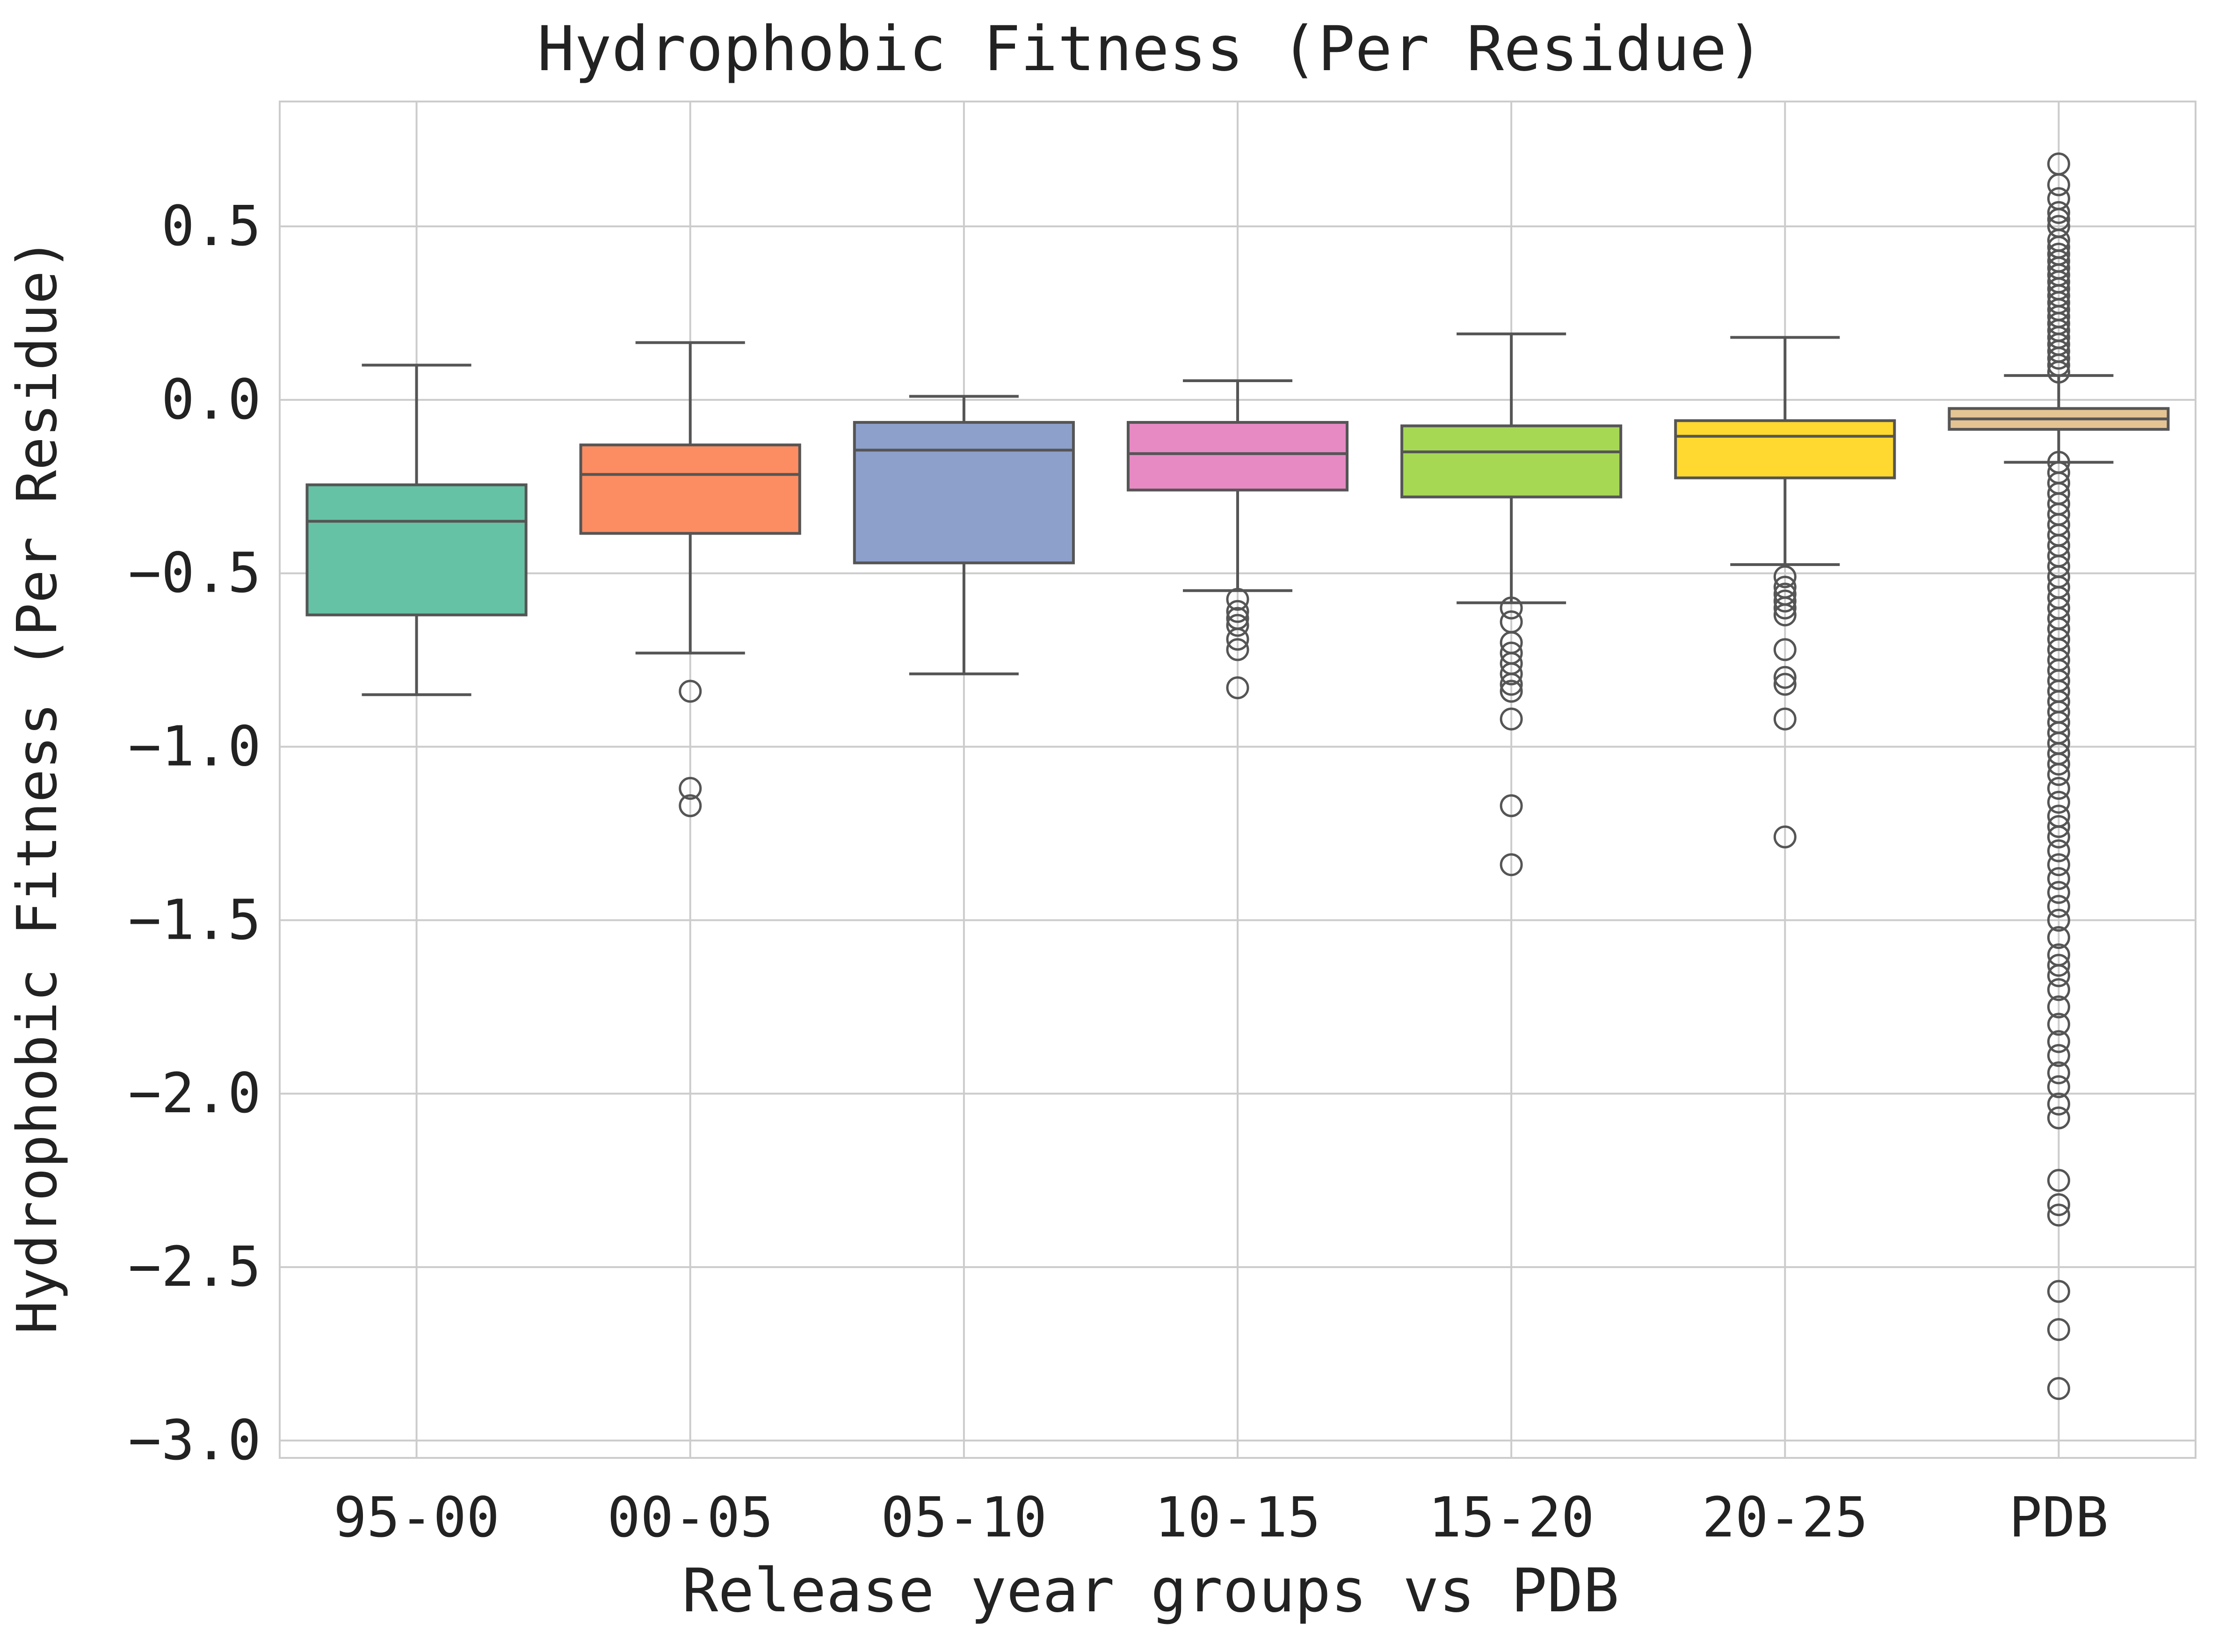 This screenshot has height=1652, width=2218. Describe the element at coordinates (194, 833) in the screenshot. I see `y-tick-labels: −3.0 −2.5 −2.0 −1.5 −1.0 −0.5 0.0 0.5` at that location.